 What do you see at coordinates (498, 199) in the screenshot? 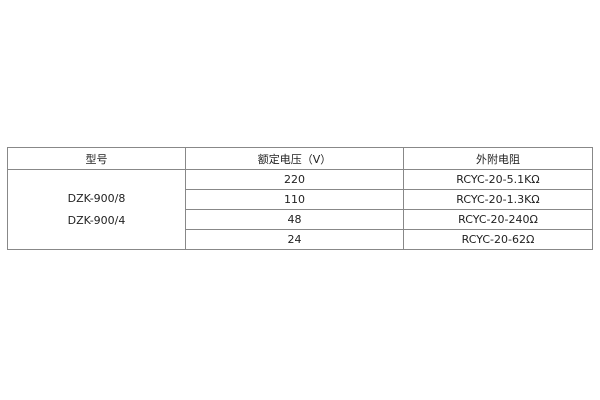
I see `resistor-cell: RCYC-20-1.3KΩ` at bounding box center [498, 199].